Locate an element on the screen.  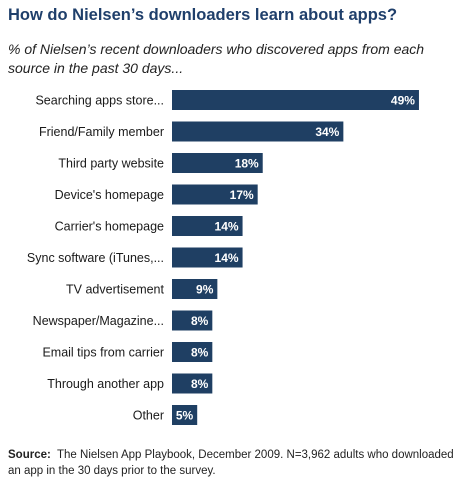
category-label: Other is located at coordinates (148, 416).